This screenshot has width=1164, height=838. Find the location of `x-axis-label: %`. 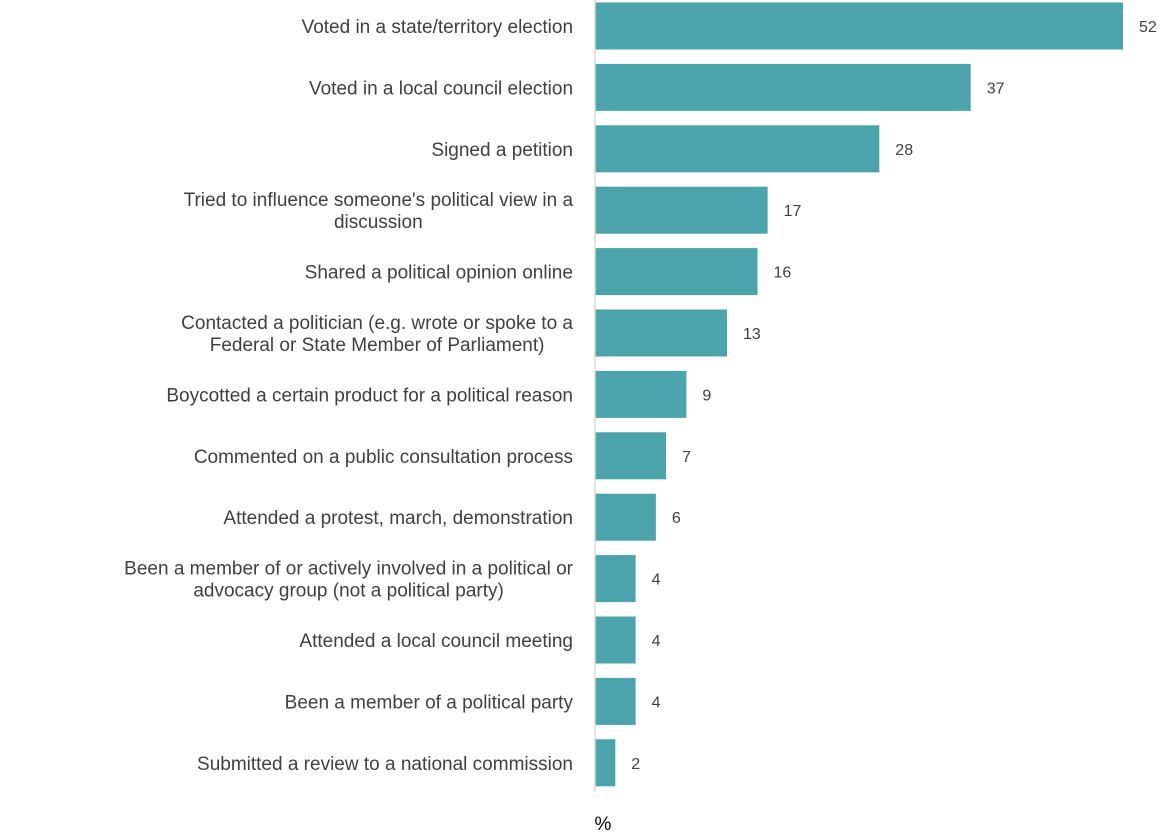

x-axis-label: % is located at coordinates (603, 824).